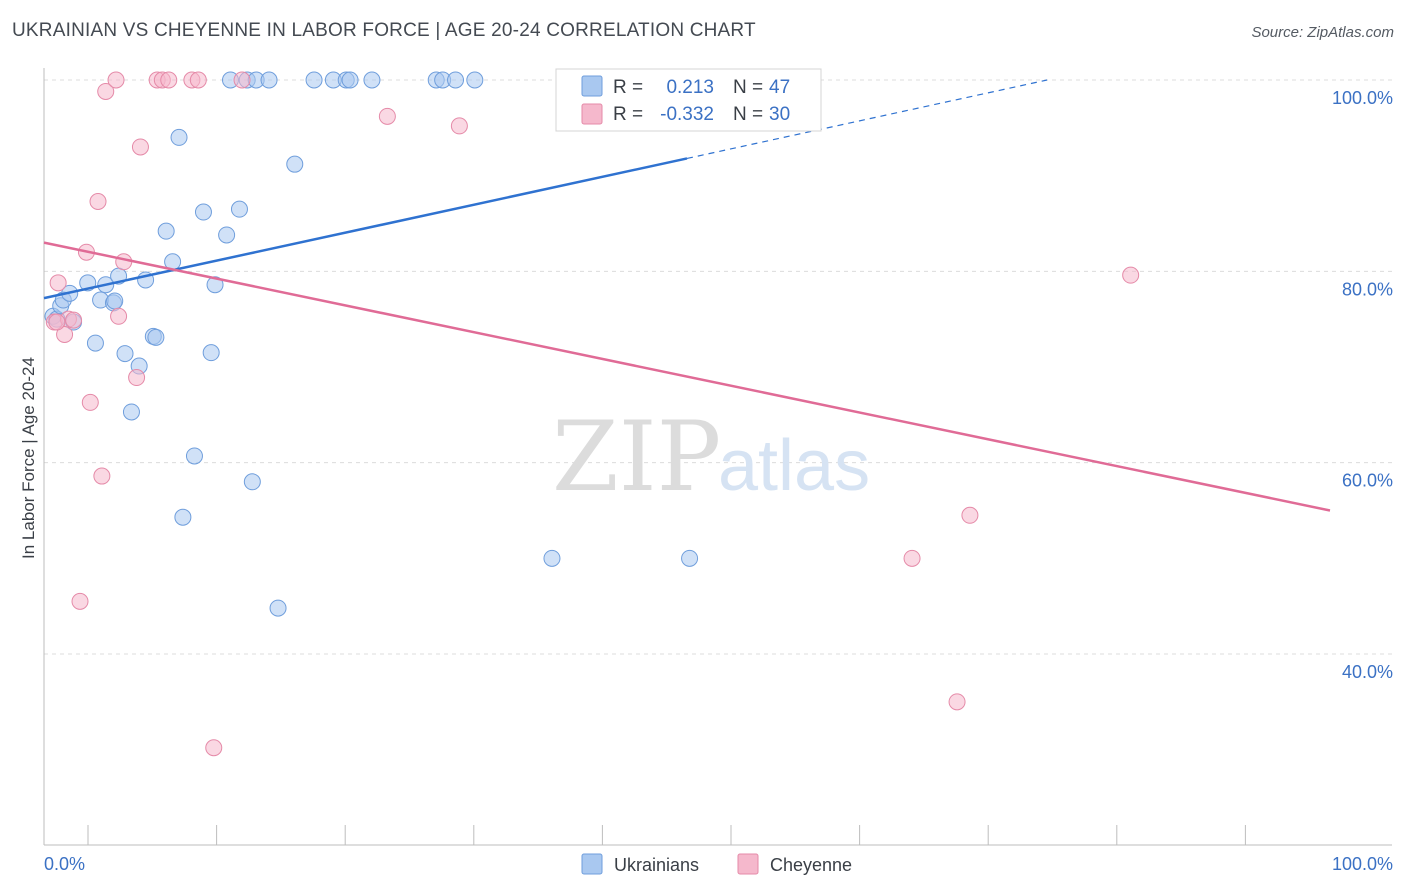 The width and height of the screenshot is (1406, 892). Describe the element at coordinates (28, 458) in the screenshot. I see `y-axis-title: In Labor Force | Age 20-24` at that location.